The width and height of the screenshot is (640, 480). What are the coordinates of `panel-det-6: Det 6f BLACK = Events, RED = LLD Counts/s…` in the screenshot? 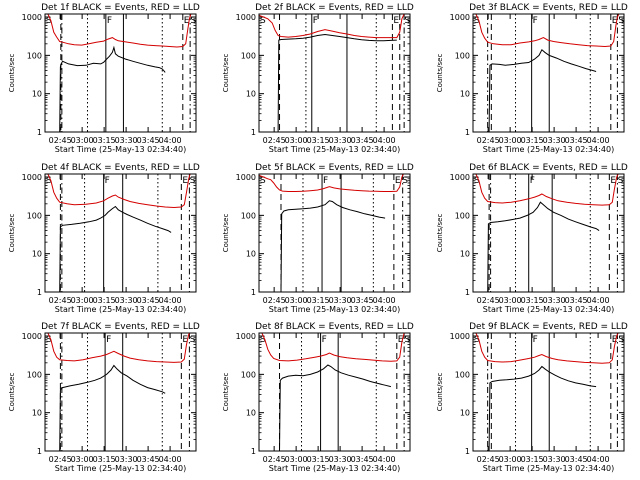 It's located at (532, 238).